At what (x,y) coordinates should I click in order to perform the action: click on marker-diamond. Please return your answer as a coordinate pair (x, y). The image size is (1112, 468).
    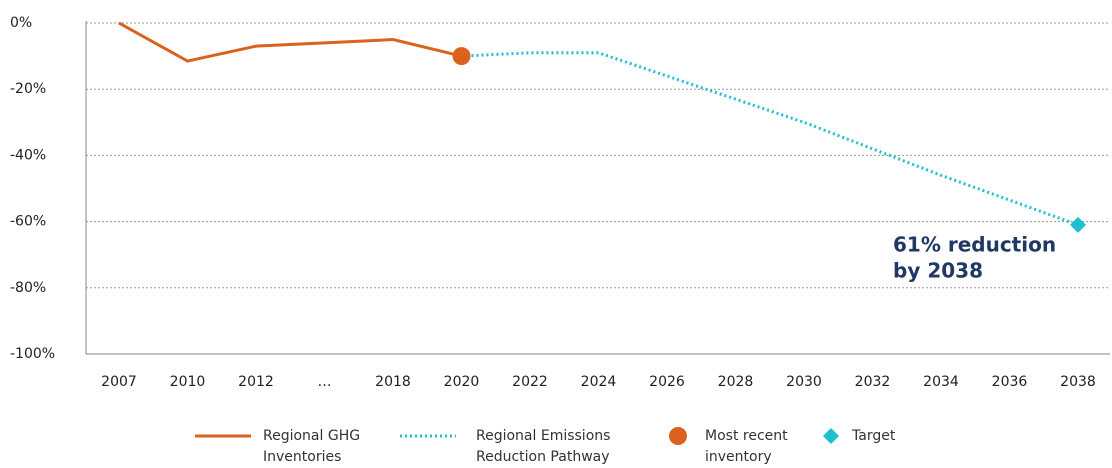
    Looking at the image, I should click on (1078, 224).